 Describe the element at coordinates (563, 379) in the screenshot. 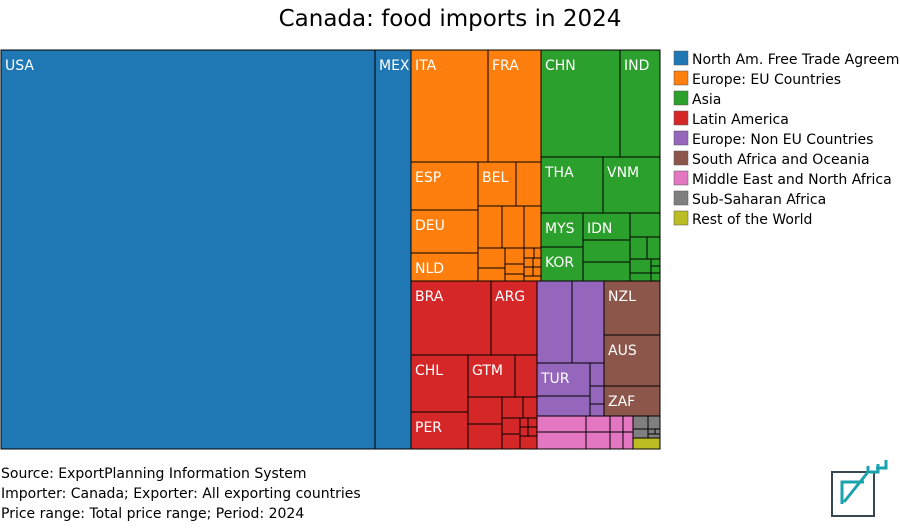

I see `treemap-cell-tur` at that location.